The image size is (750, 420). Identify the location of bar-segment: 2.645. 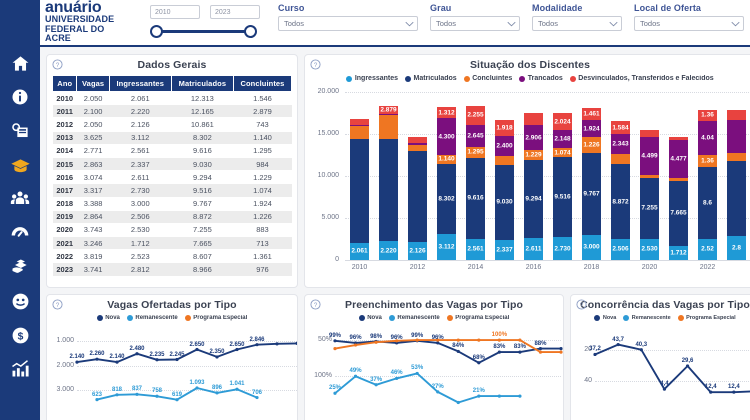
(475, 135).